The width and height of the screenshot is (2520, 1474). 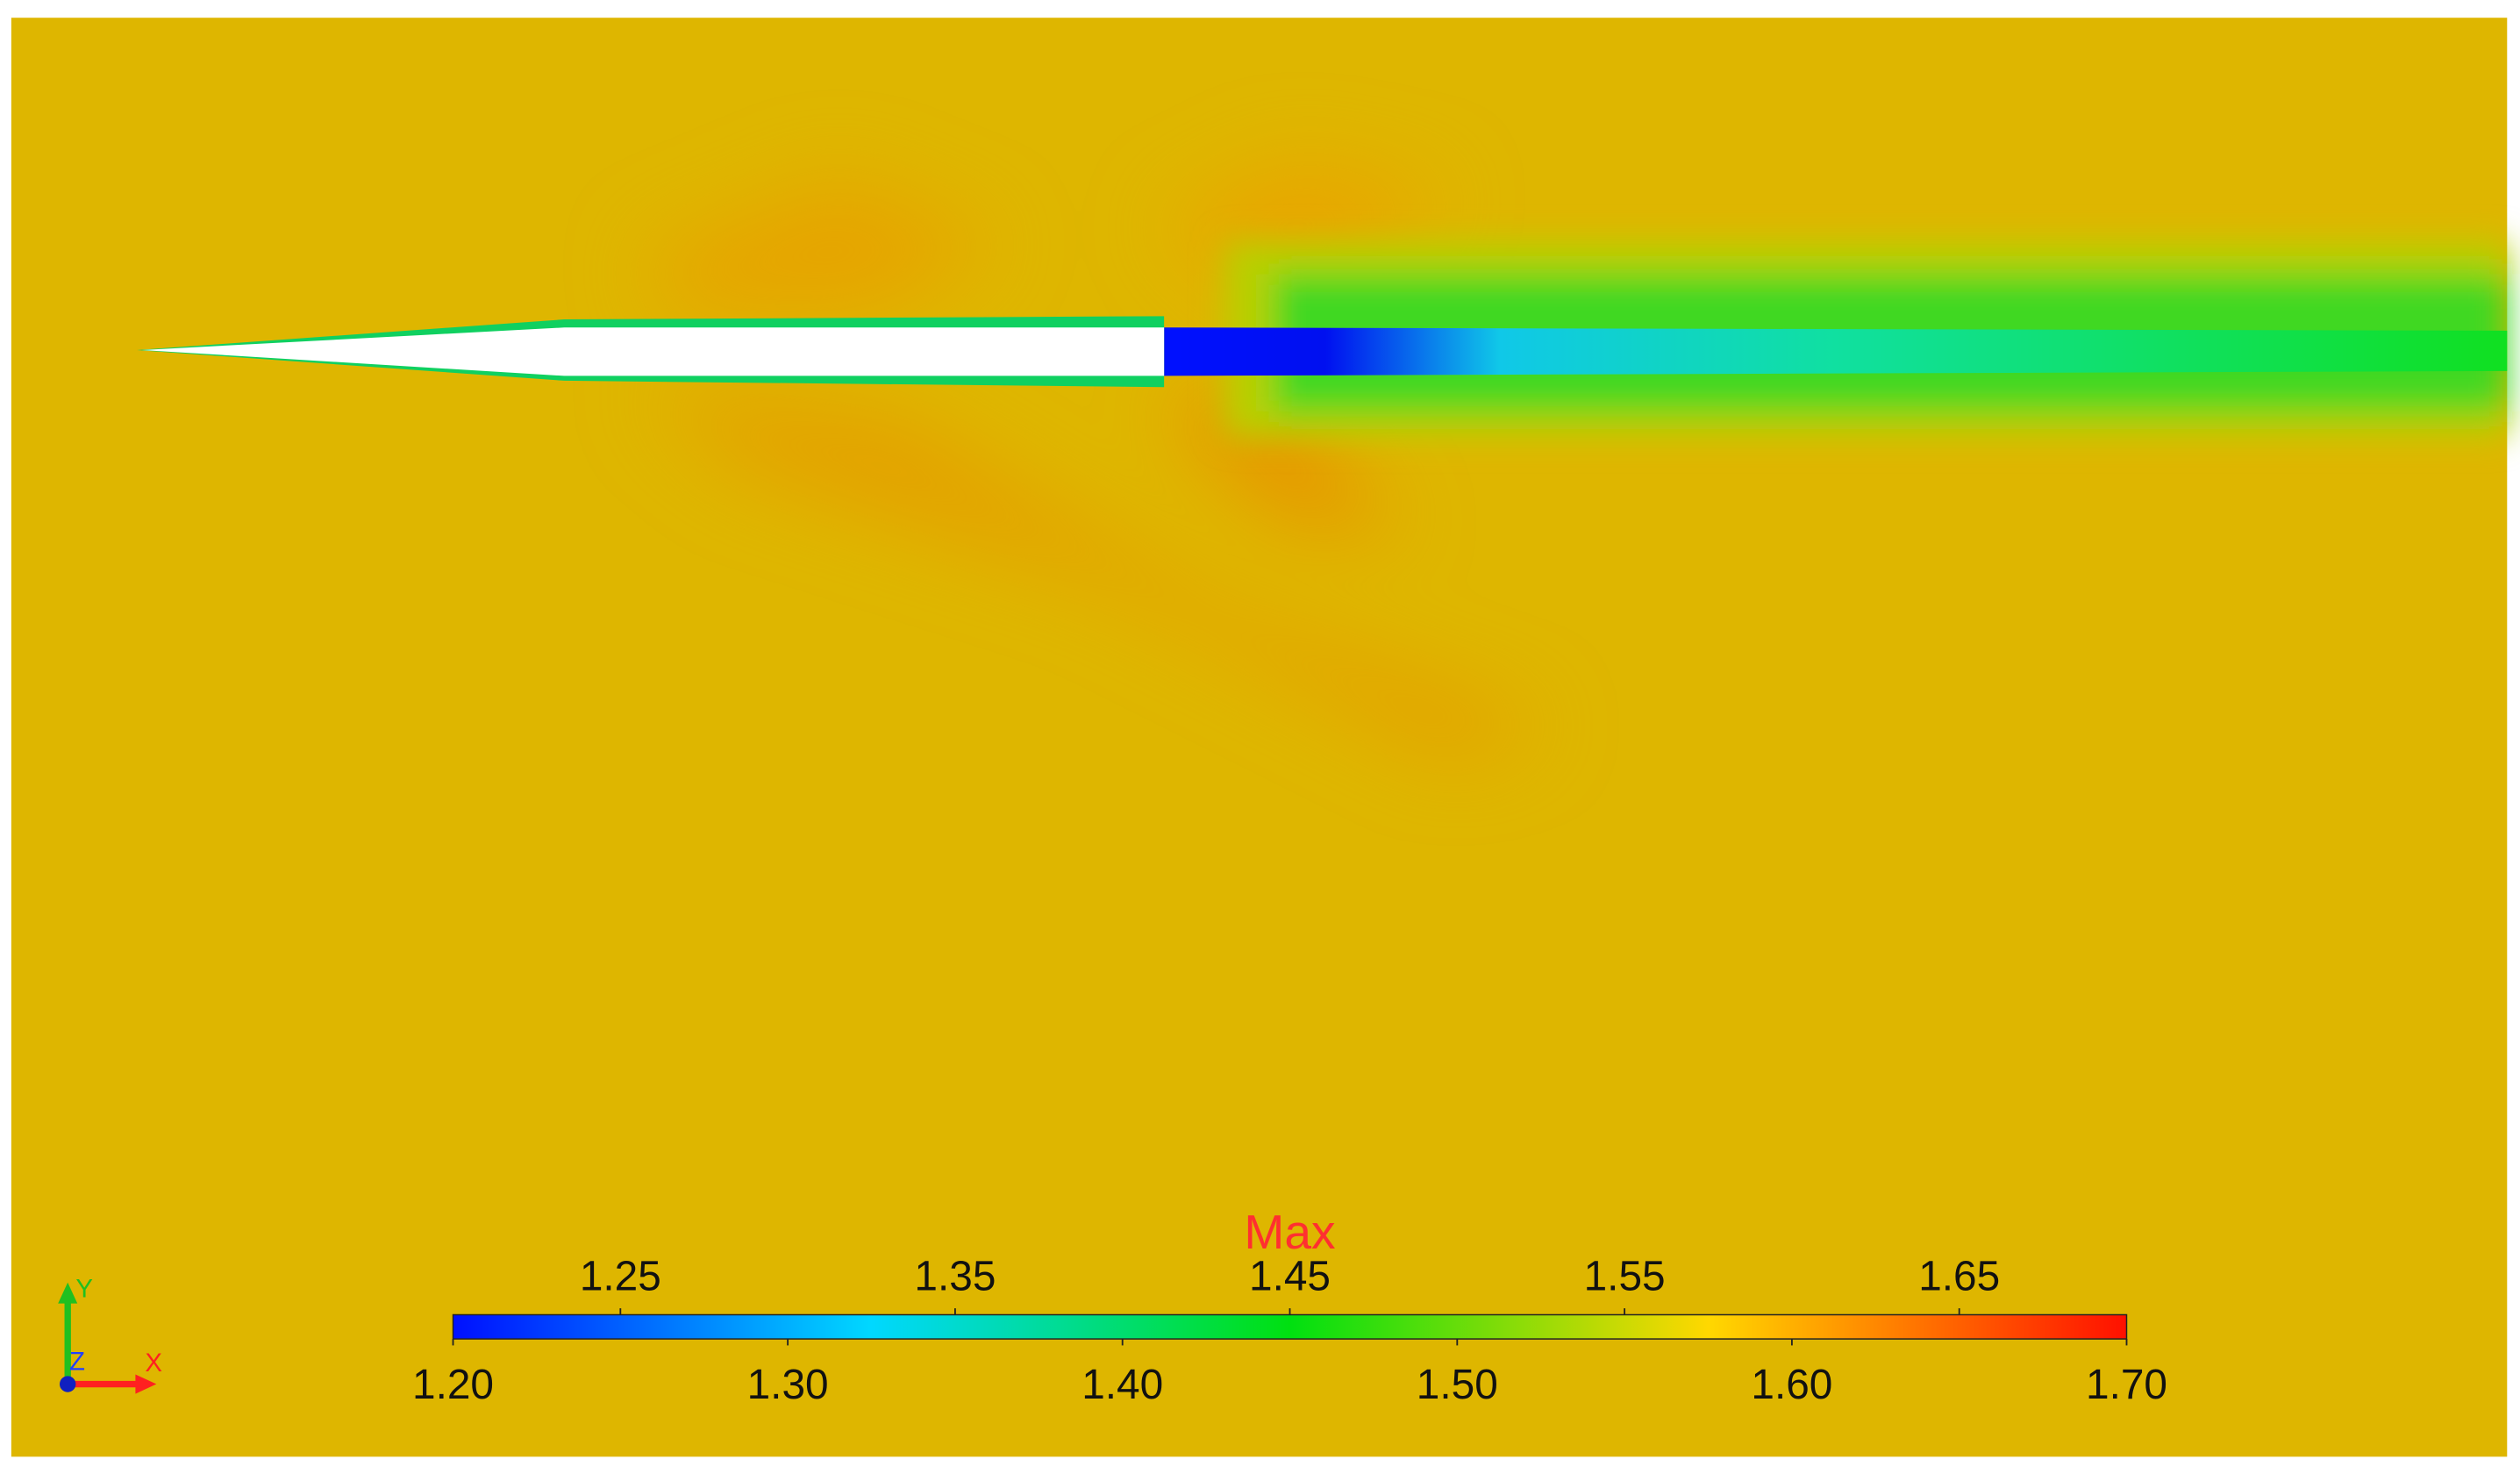 I want to click on colorbar, so click(x=1290, y=1326).